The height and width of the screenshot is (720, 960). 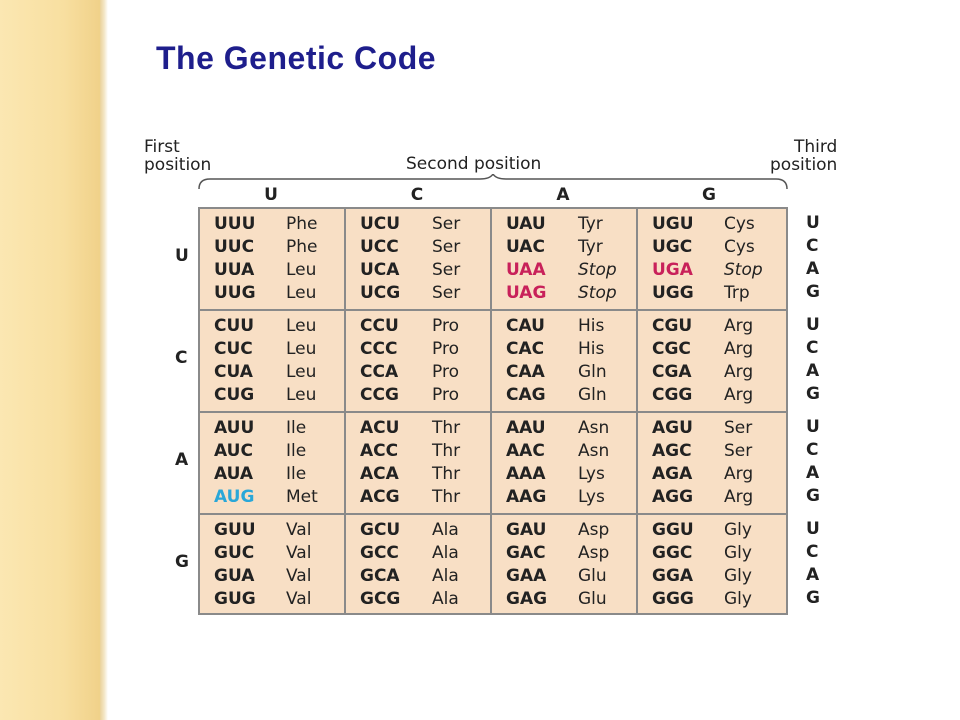 What do you see at coordinates (272, 463) in the screenshot?
I see `codon-cell: AUU Ile AUC Ile AUA Ile AUG Met` at bounding box center [272, 463].